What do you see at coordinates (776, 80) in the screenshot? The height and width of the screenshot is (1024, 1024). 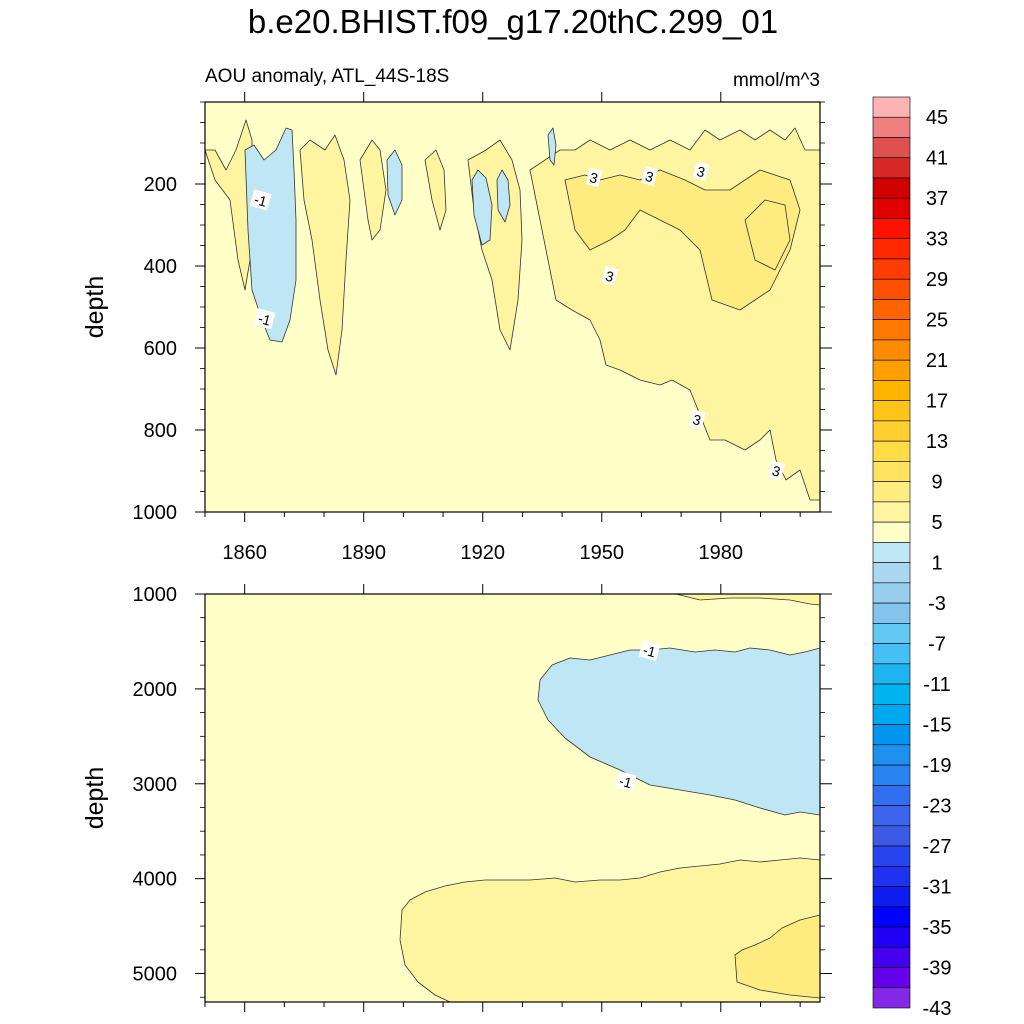 I see `subtitle-units: mmol/m^3` at bounding box center [776, 80].